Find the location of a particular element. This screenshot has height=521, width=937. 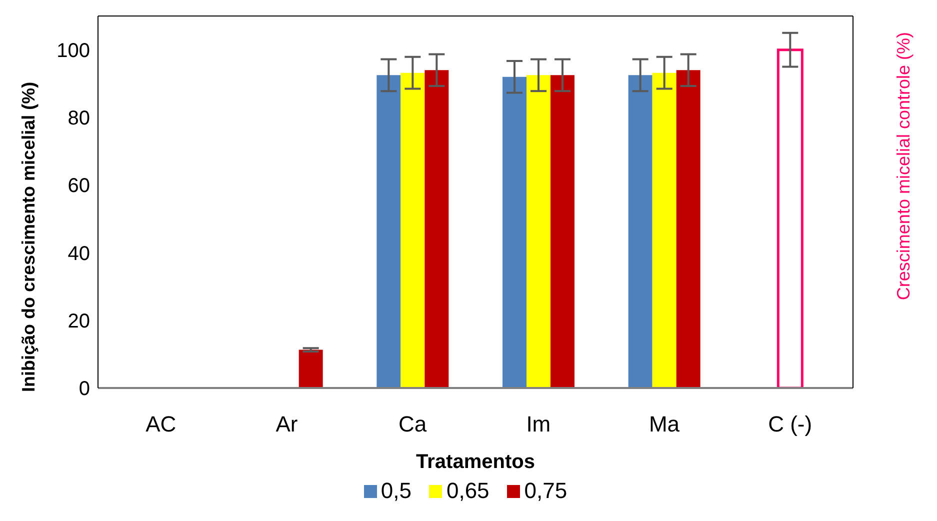

y-tick-label: 0 is located at coordinates (84, 389).